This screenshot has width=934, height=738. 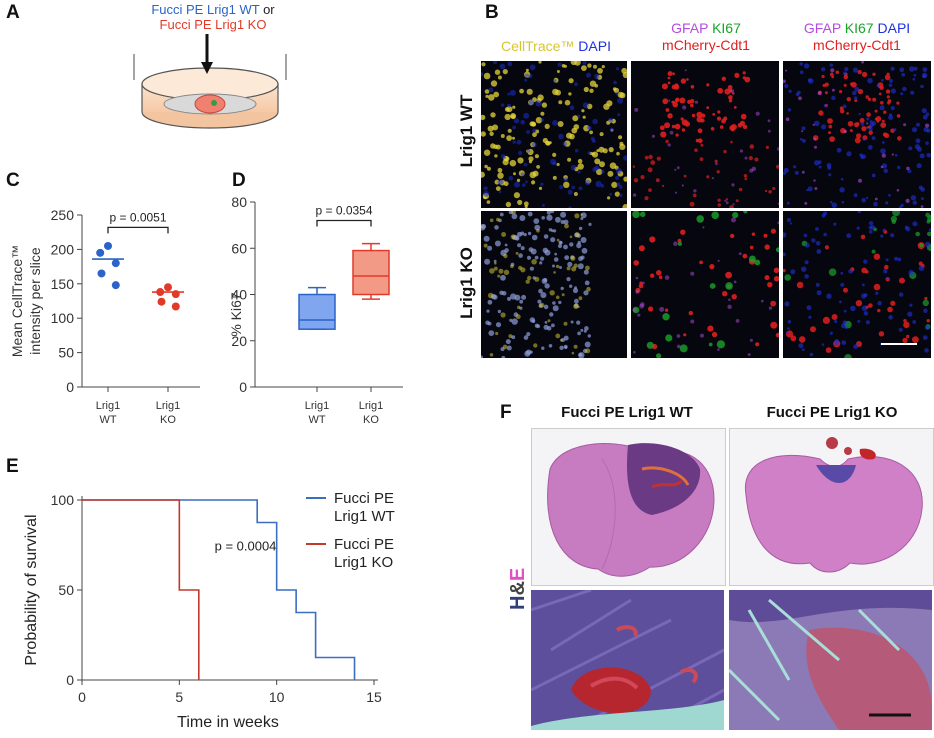 I want to click on panel-label-b: B, so click(x=492, y=12).